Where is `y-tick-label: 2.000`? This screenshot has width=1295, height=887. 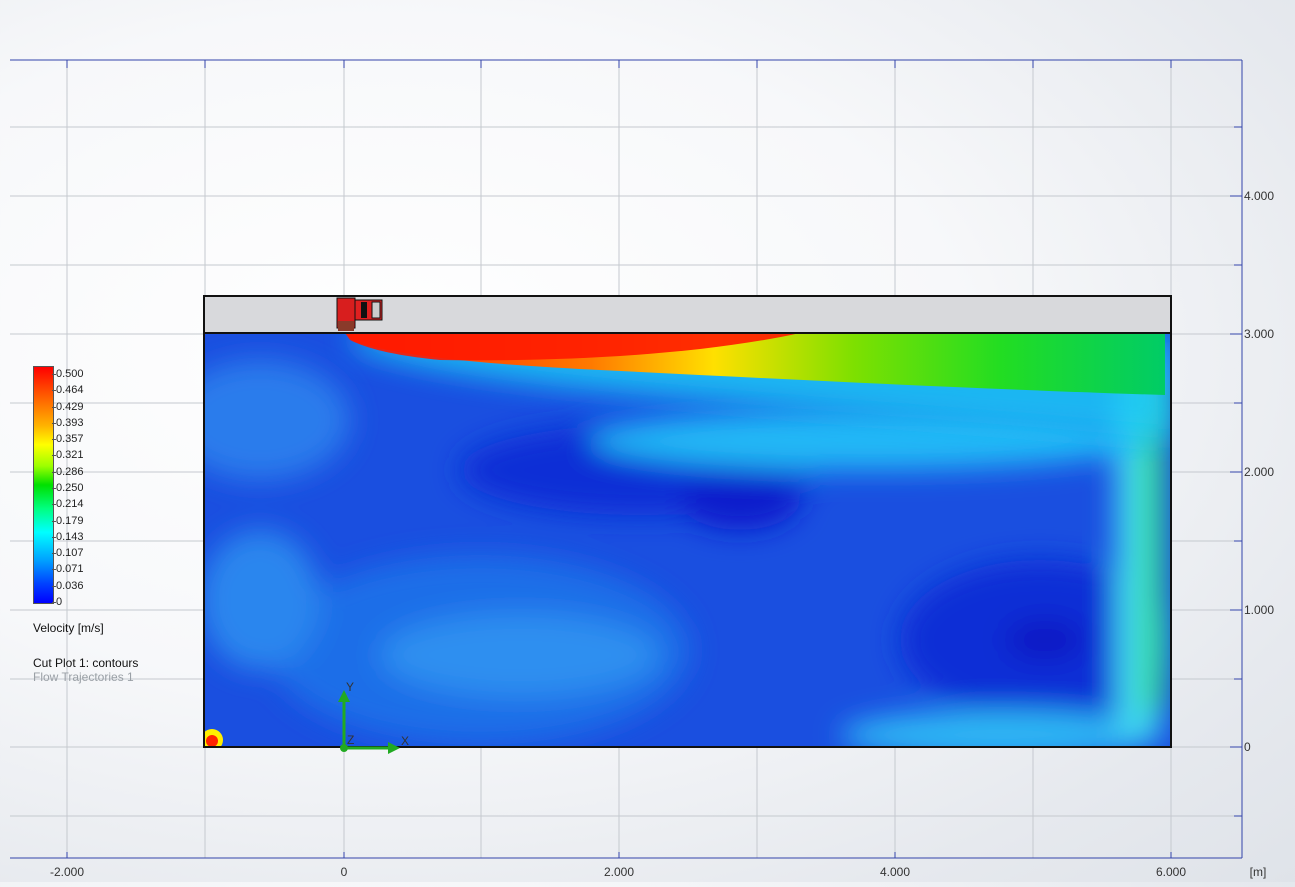 y-tick-label: 2.000 is located at coordinates (1259, 472).